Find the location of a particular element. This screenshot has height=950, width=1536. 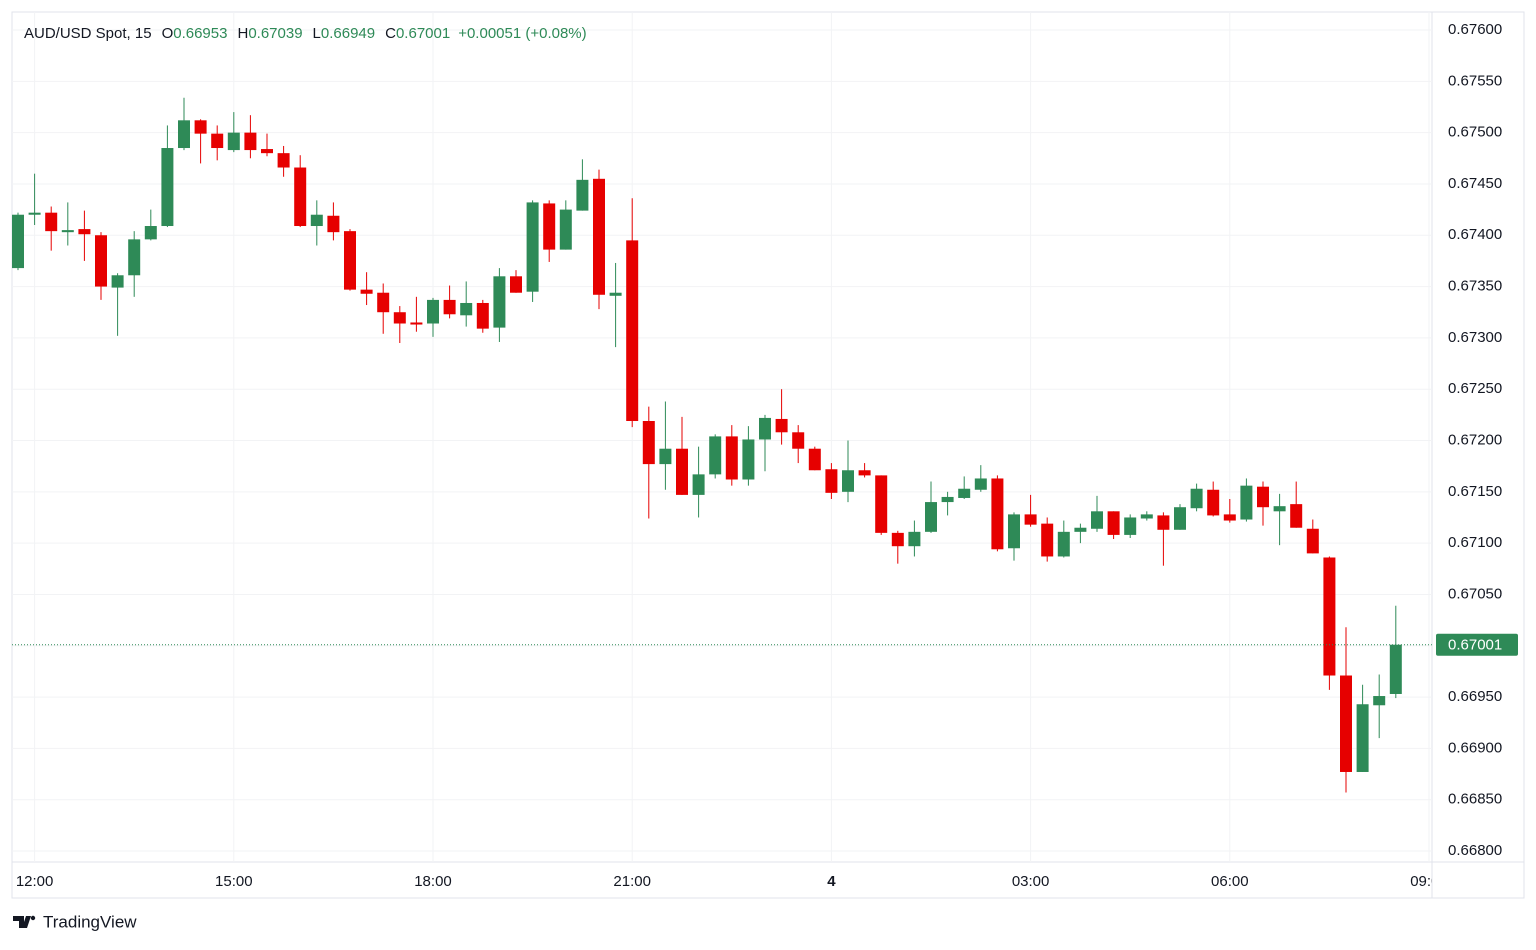

x-tick-label: 09:00 is located at coordinates (1429, 881).